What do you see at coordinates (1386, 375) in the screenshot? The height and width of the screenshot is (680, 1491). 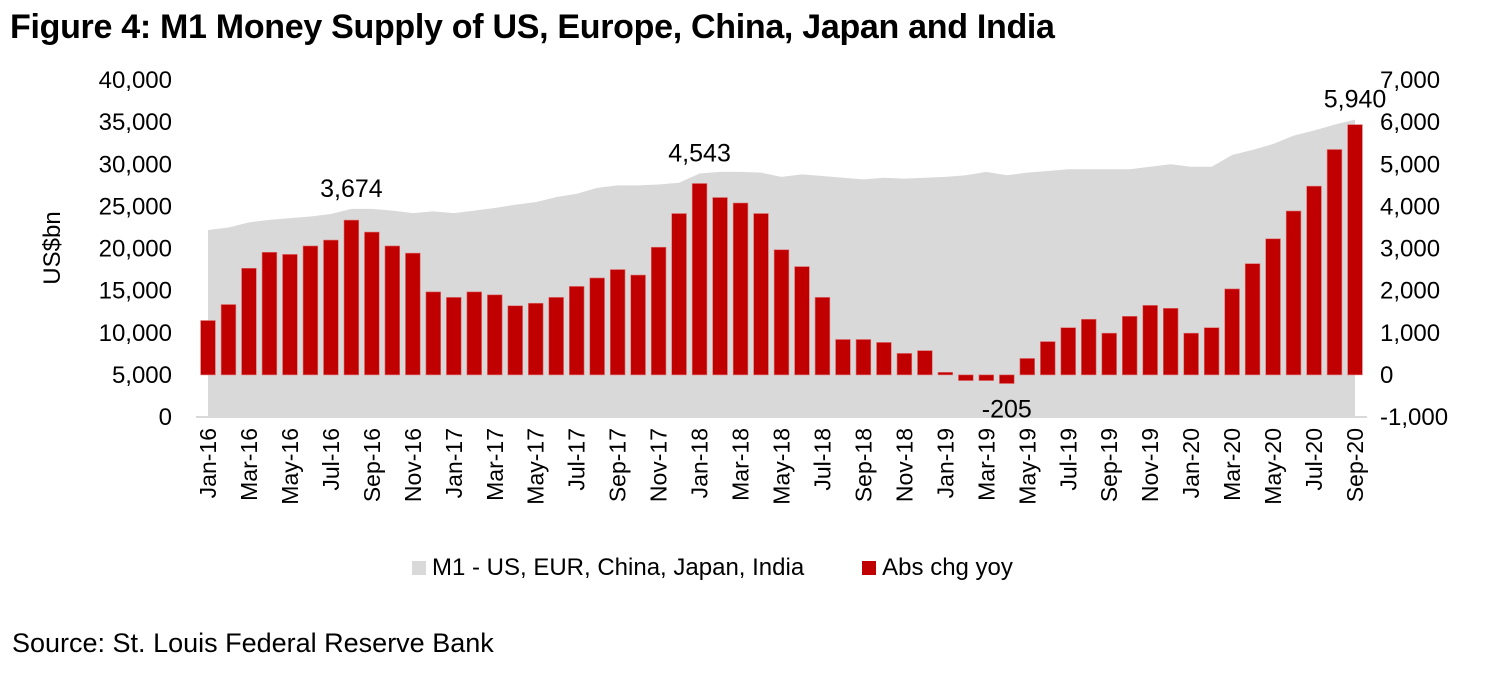 I see `right-tick-label: 0` at bounding box center [1386, 375].